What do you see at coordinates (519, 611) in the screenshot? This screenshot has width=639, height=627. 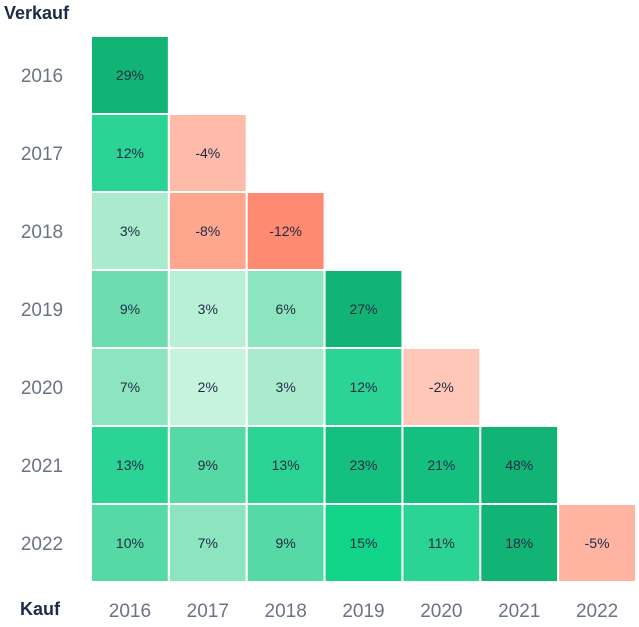 I see `x-tick-label: 2021` at bounding box center [519, 611].